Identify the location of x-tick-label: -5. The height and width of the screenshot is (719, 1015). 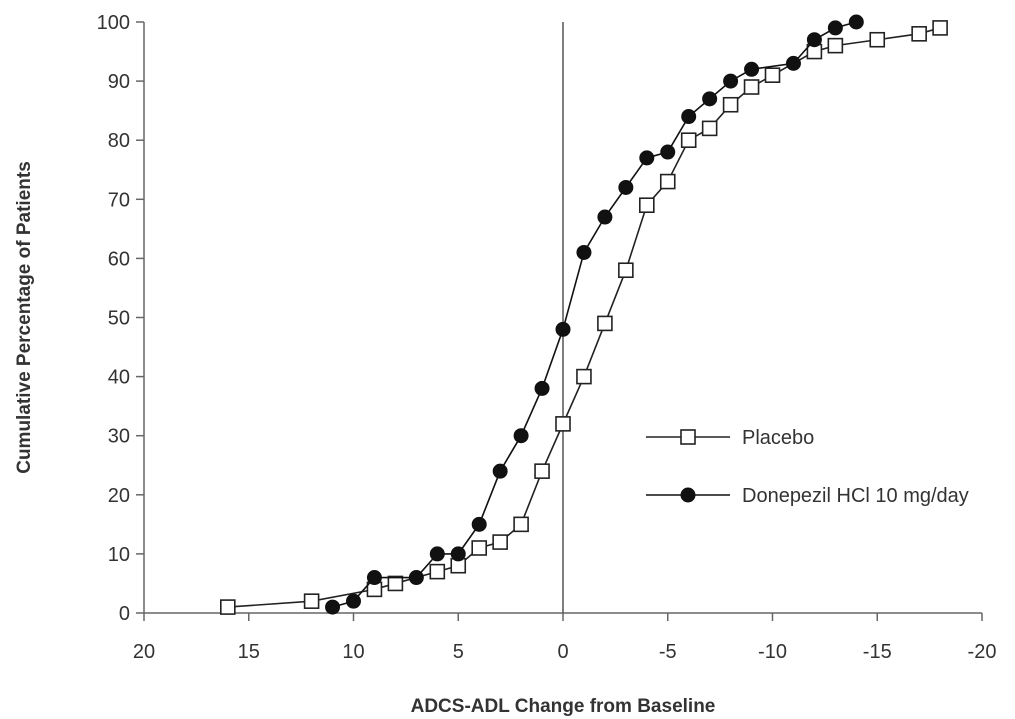
(668, 652).